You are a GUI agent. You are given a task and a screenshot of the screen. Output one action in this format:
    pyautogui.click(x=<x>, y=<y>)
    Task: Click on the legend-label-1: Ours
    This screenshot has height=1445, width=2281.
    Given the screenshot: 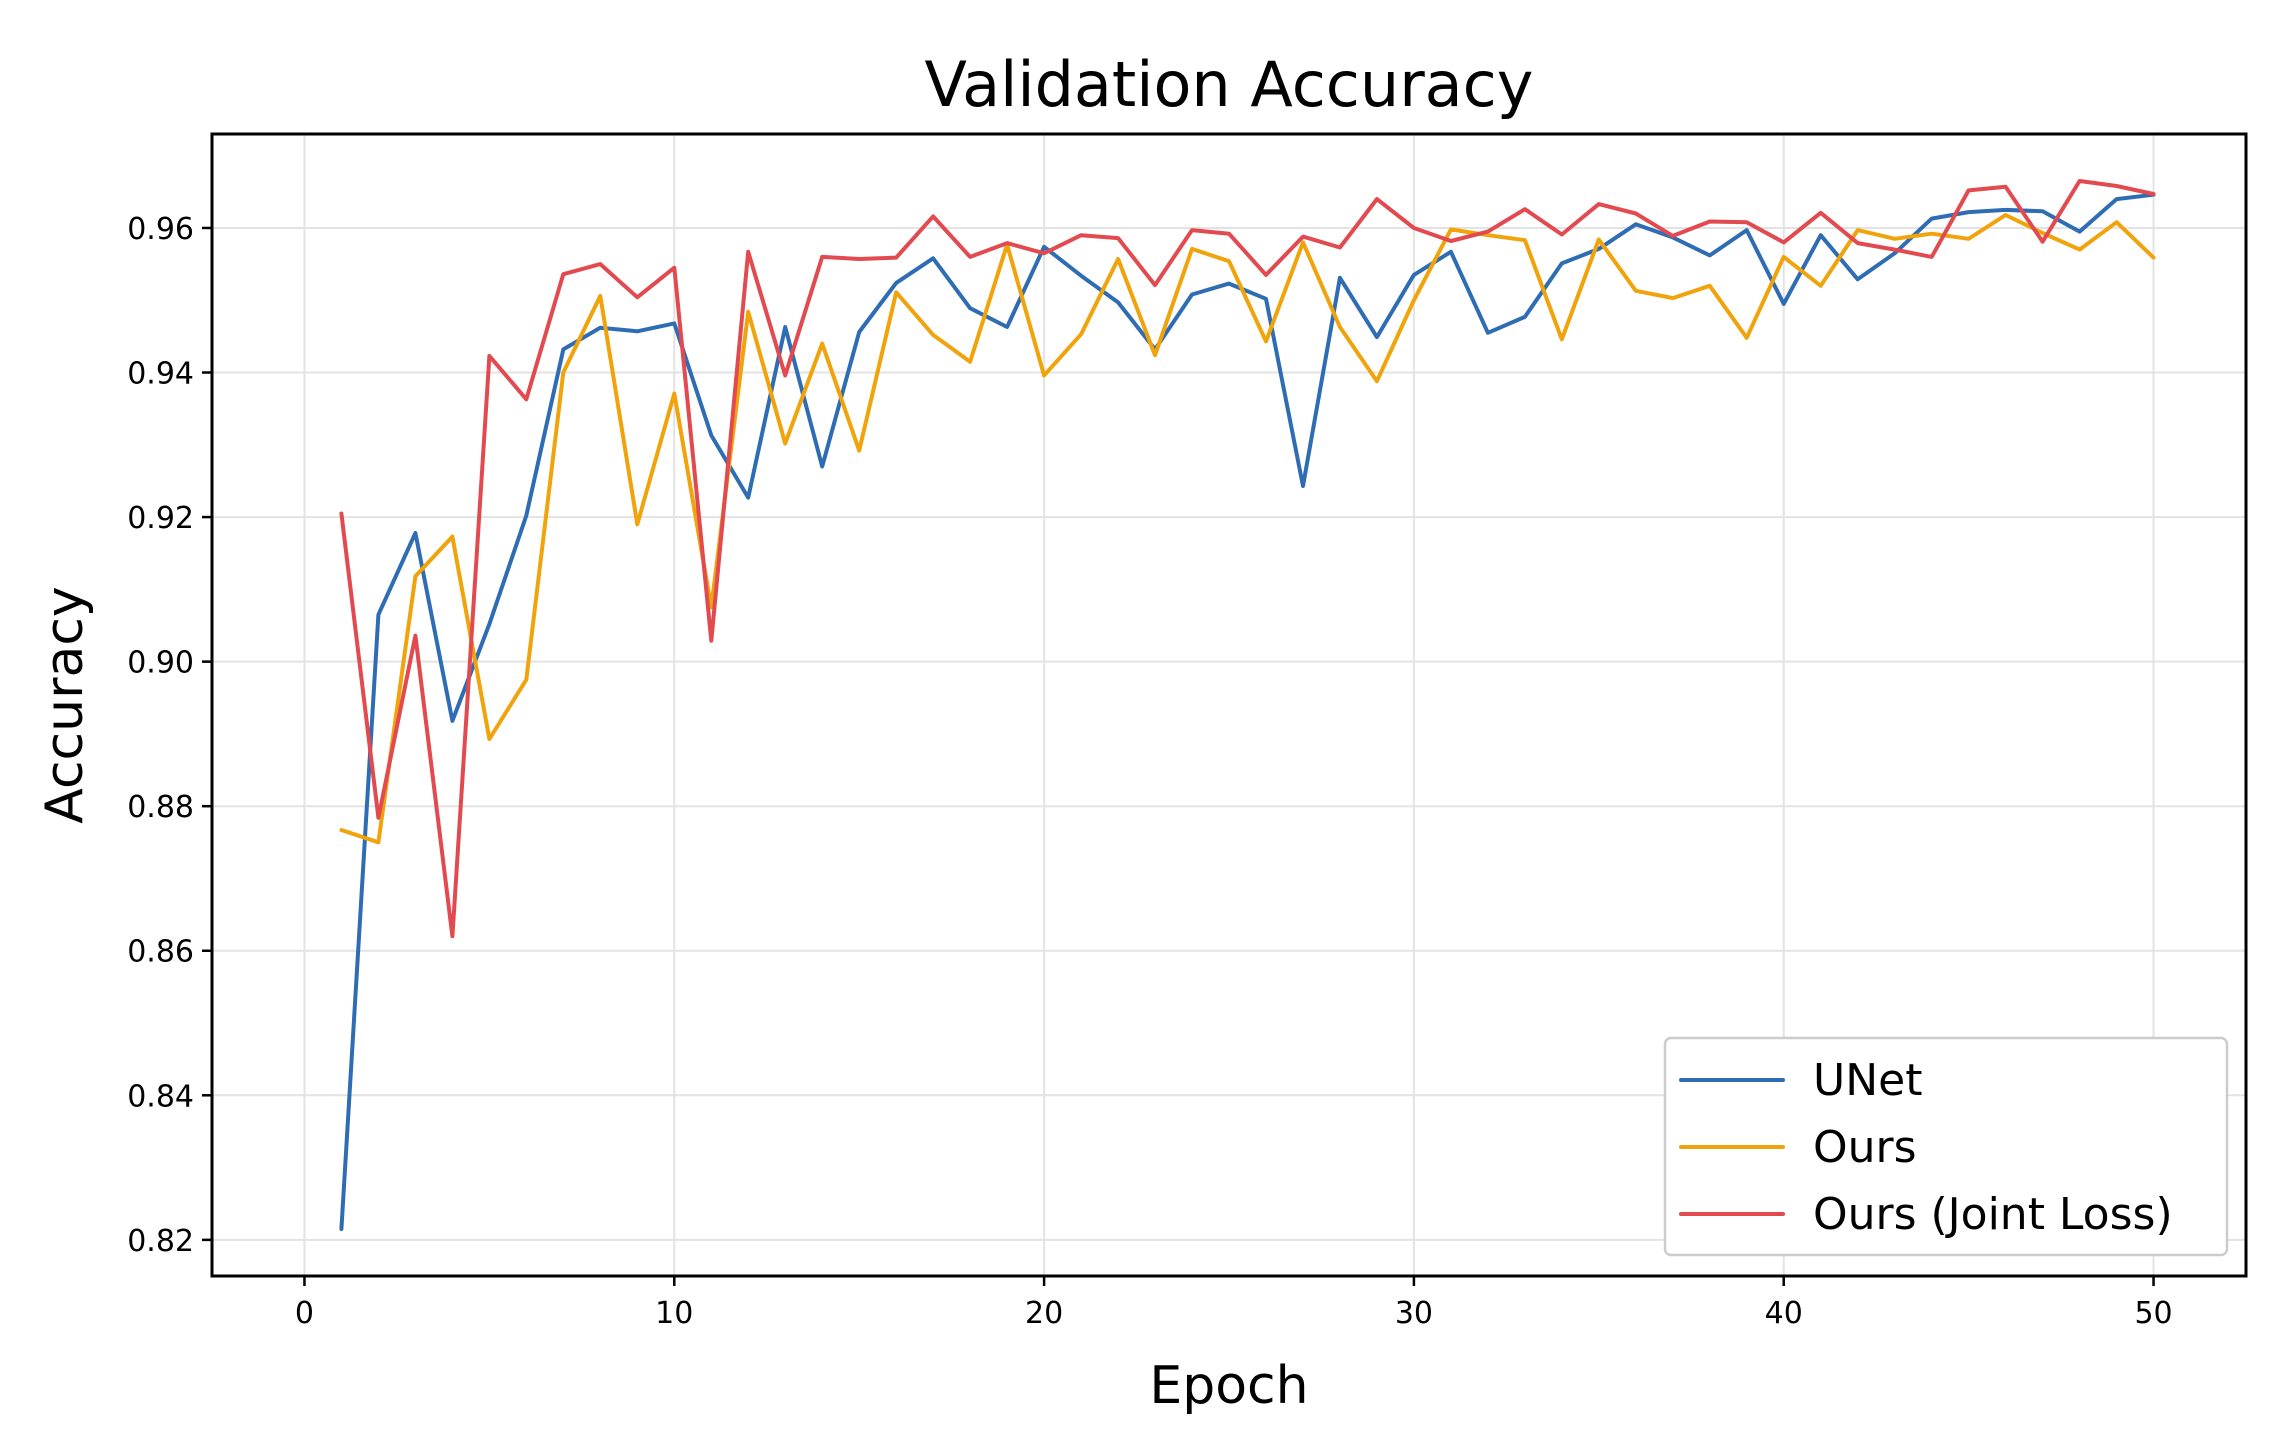 What is the action you would take?
    pyautogui.click(x=1865, y=1147)
    